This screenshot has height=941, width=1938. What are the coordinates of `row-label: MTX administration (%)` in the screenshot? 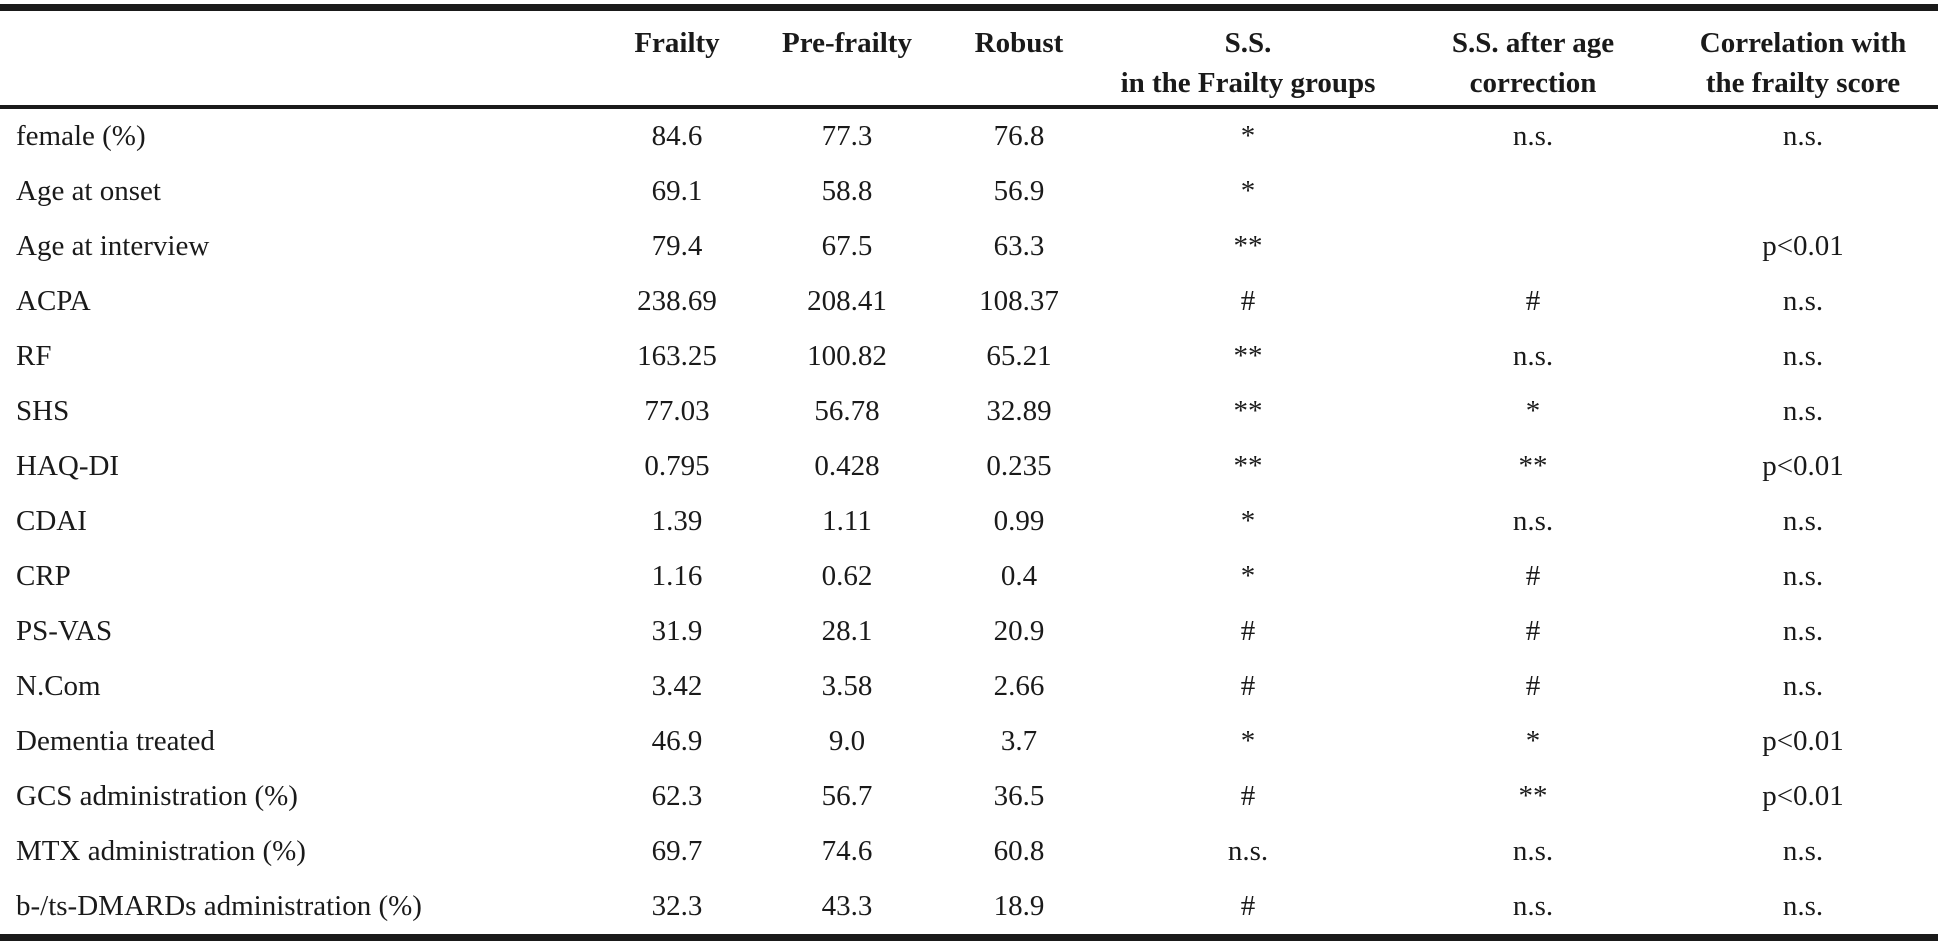 It's located at (161, 851).